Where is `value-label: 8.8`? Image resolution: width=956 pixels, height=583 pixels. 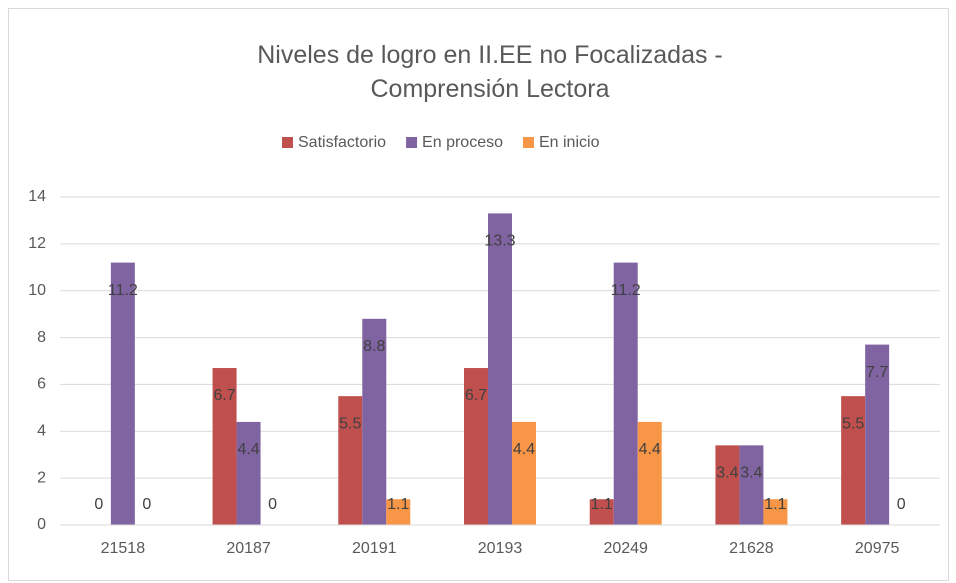
value-label: 8.8 is located at coordinates (374, 346).